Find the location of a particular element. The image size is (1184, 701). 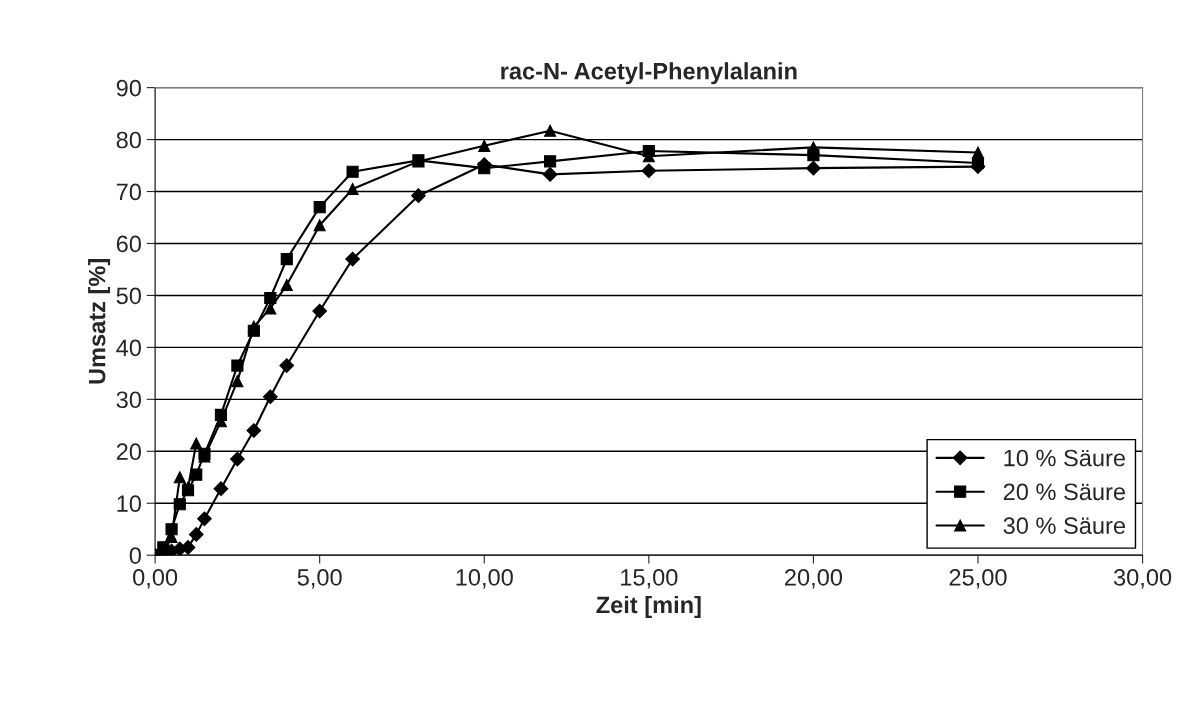

y-tick-label: 40 is located at coordinates (128, 348).